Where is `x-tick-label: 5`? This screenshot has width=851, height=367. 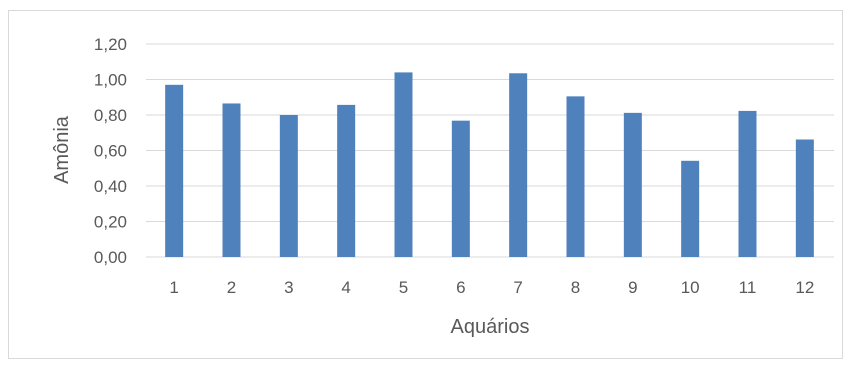 x-tick-label: 5 is located at coordinates (403, 287).